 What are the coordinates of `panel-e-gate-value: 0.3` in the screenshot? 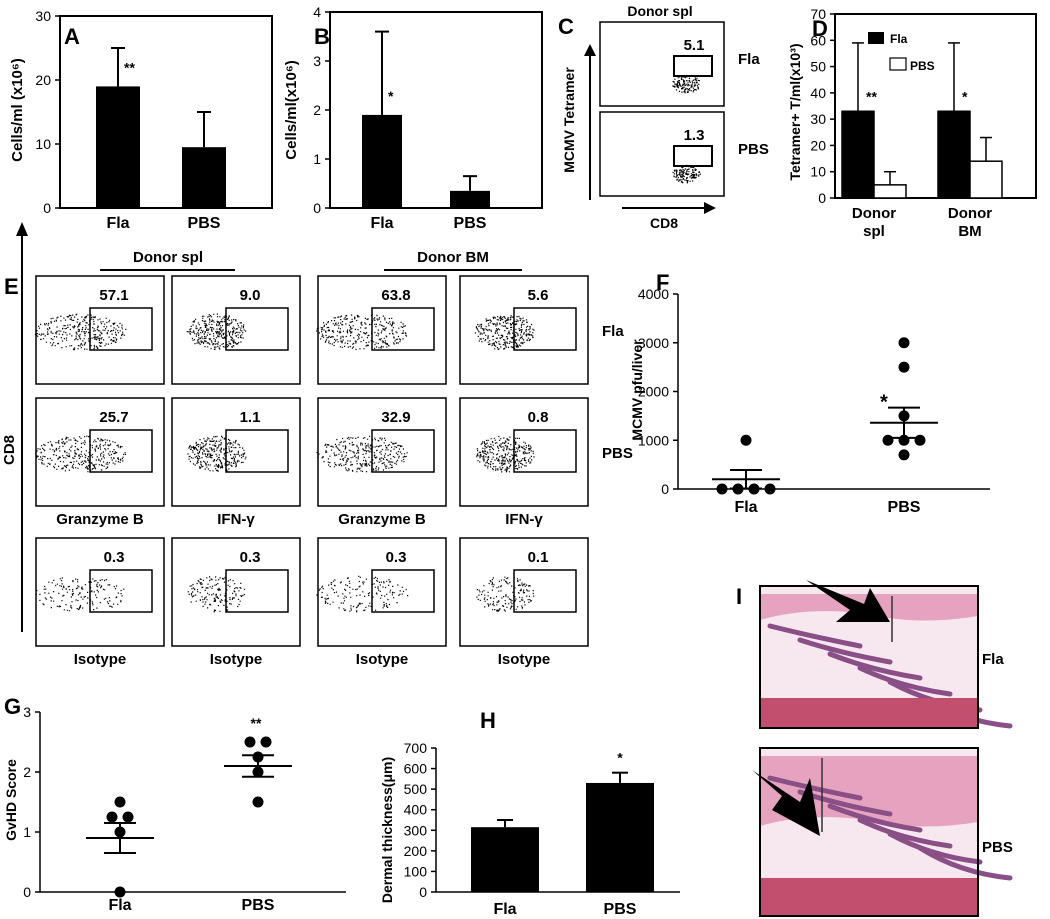 It's located at (250, 557).